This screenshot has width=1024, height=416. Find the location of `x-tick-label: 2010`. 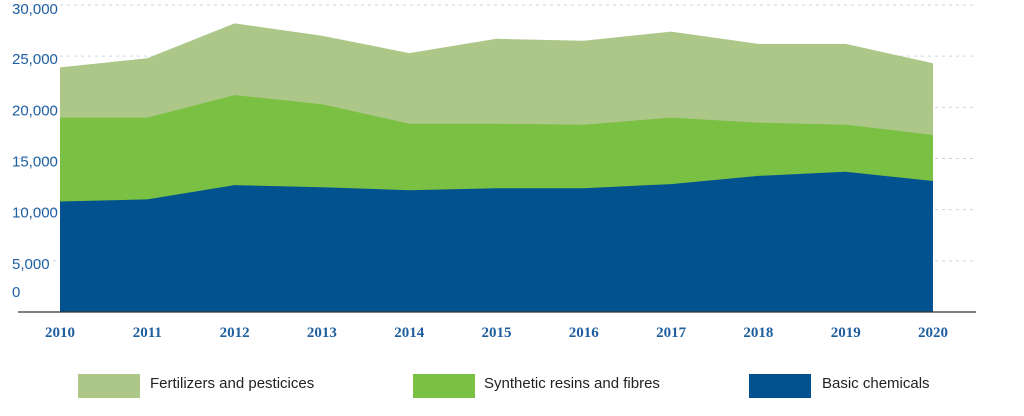

x-tick-label: 2010 is located at coordinates (60, 333).